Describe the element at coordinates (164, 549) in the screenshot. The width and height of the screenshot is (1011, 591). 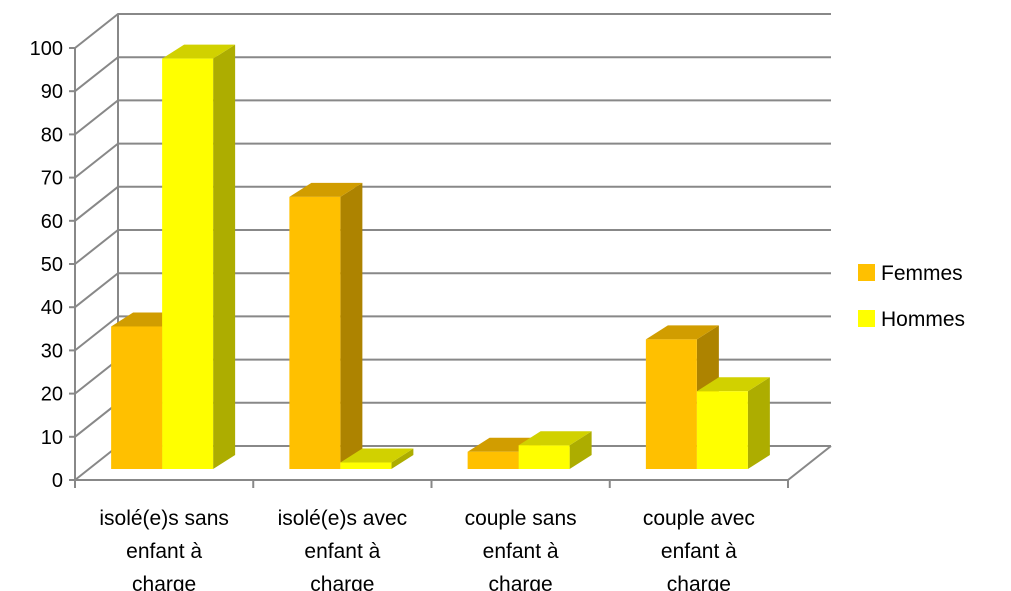
I see `x-tick-label: isolé(e)s sans enfant à charge` at that location.